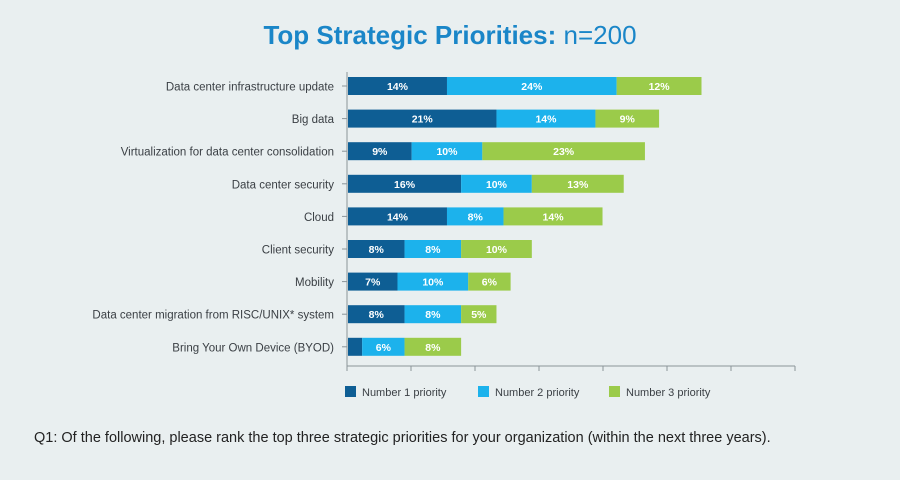 This screenshot has width=900, height=480. I want to click on data-label: 13%, so click(578, 185).